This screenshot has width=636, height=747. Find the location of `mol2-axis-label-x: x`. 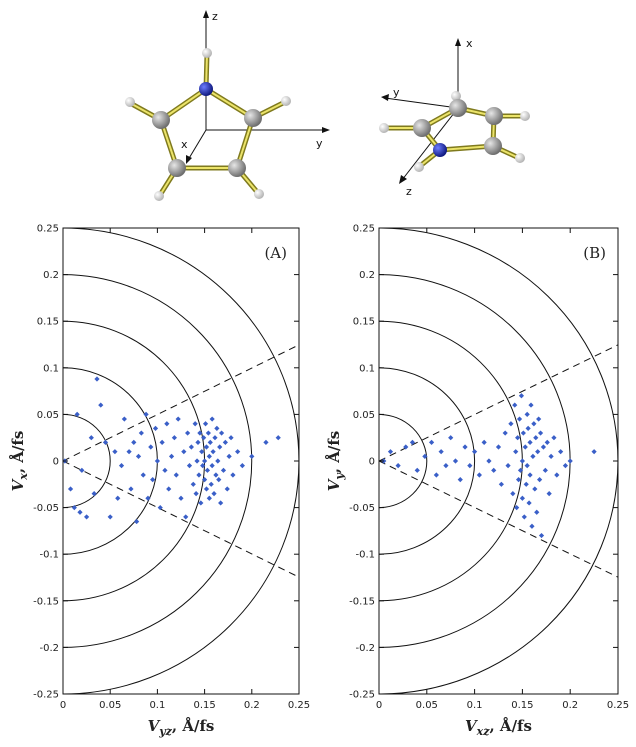

mol2-axis-label-x: x is located at coordinates (469, 43).